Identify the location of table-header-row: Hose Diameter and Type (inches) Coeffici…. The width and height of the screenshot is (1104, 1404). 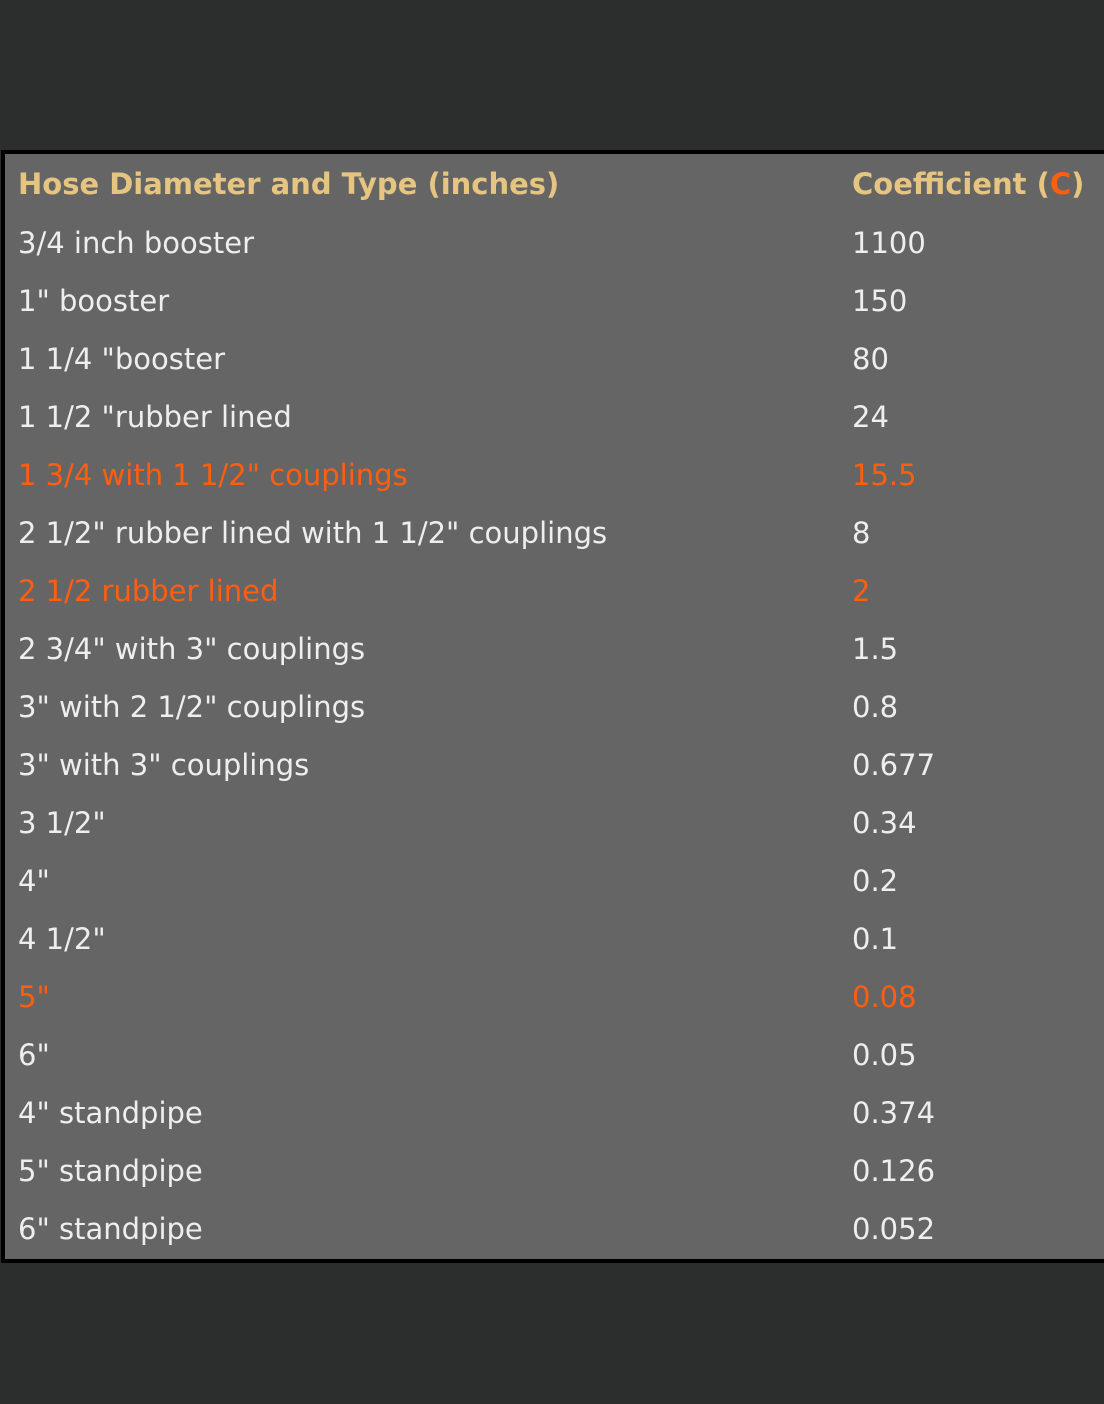
(554, 184).